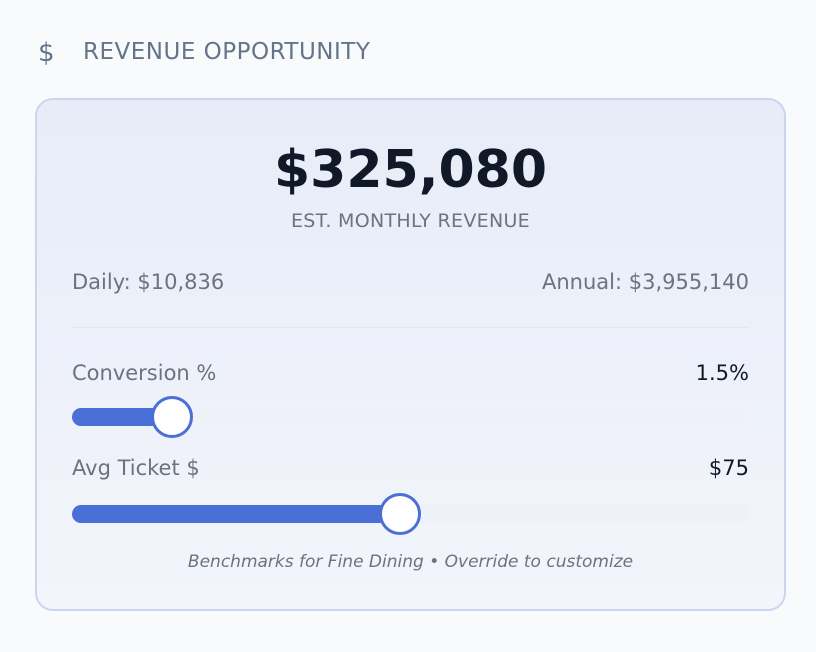 This screenshot has width=816, height=652. Describe the element at coordinates (410, 282) in the screenshot. I see `totals-row: Daily: $10,836 Annual: $3,955,140` at that location.